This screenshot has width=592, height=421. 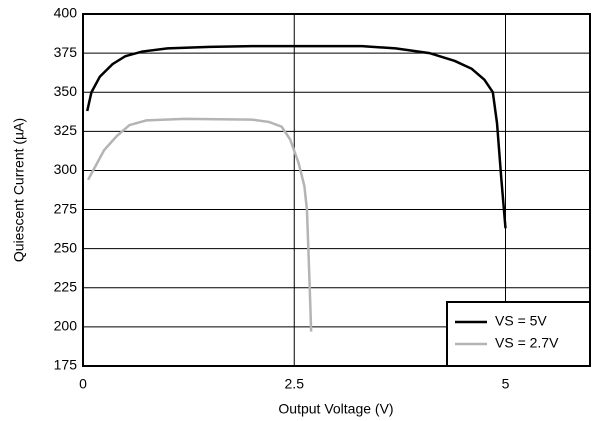 What do you see at coordinates (66, 326) in the screenshot?
I see `y-tick-label: 200` at bounding box center [66, 326].